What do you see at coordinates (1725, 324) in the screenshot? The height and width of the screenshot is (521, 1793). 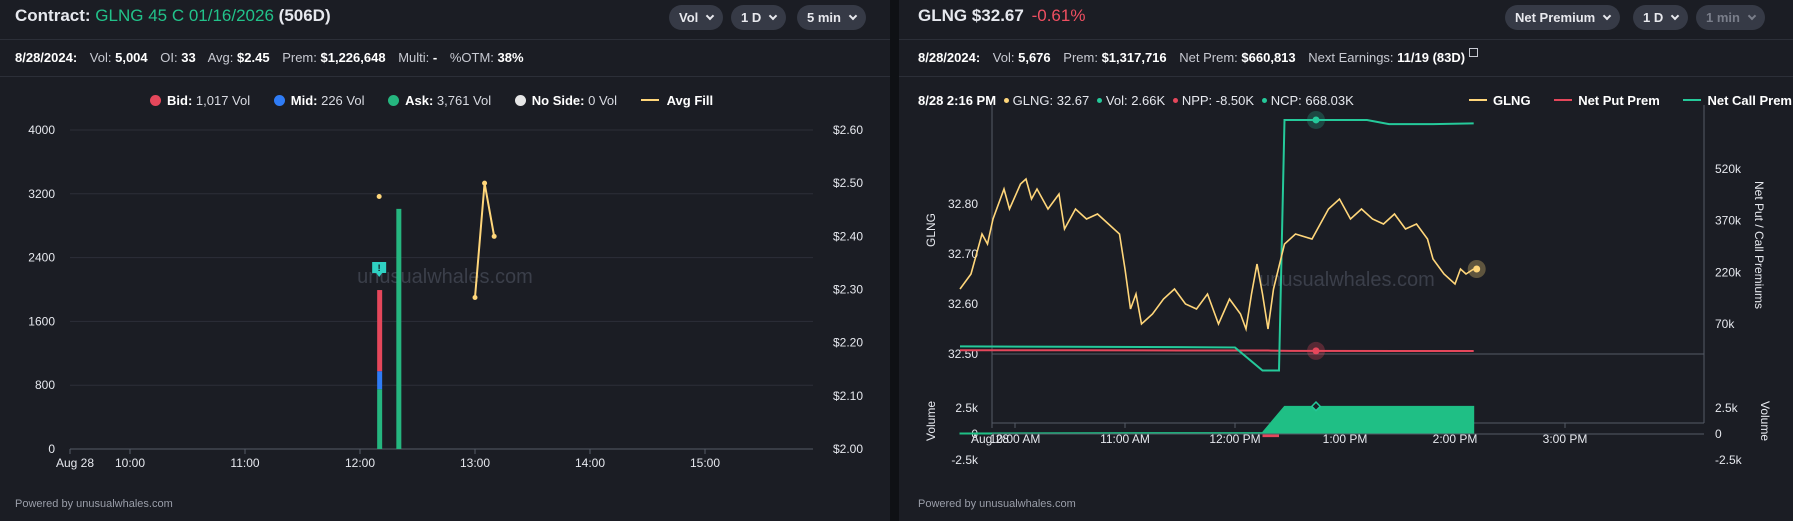 I see `y-tick-label-right: 70k` at bounding box center [1725, 324].